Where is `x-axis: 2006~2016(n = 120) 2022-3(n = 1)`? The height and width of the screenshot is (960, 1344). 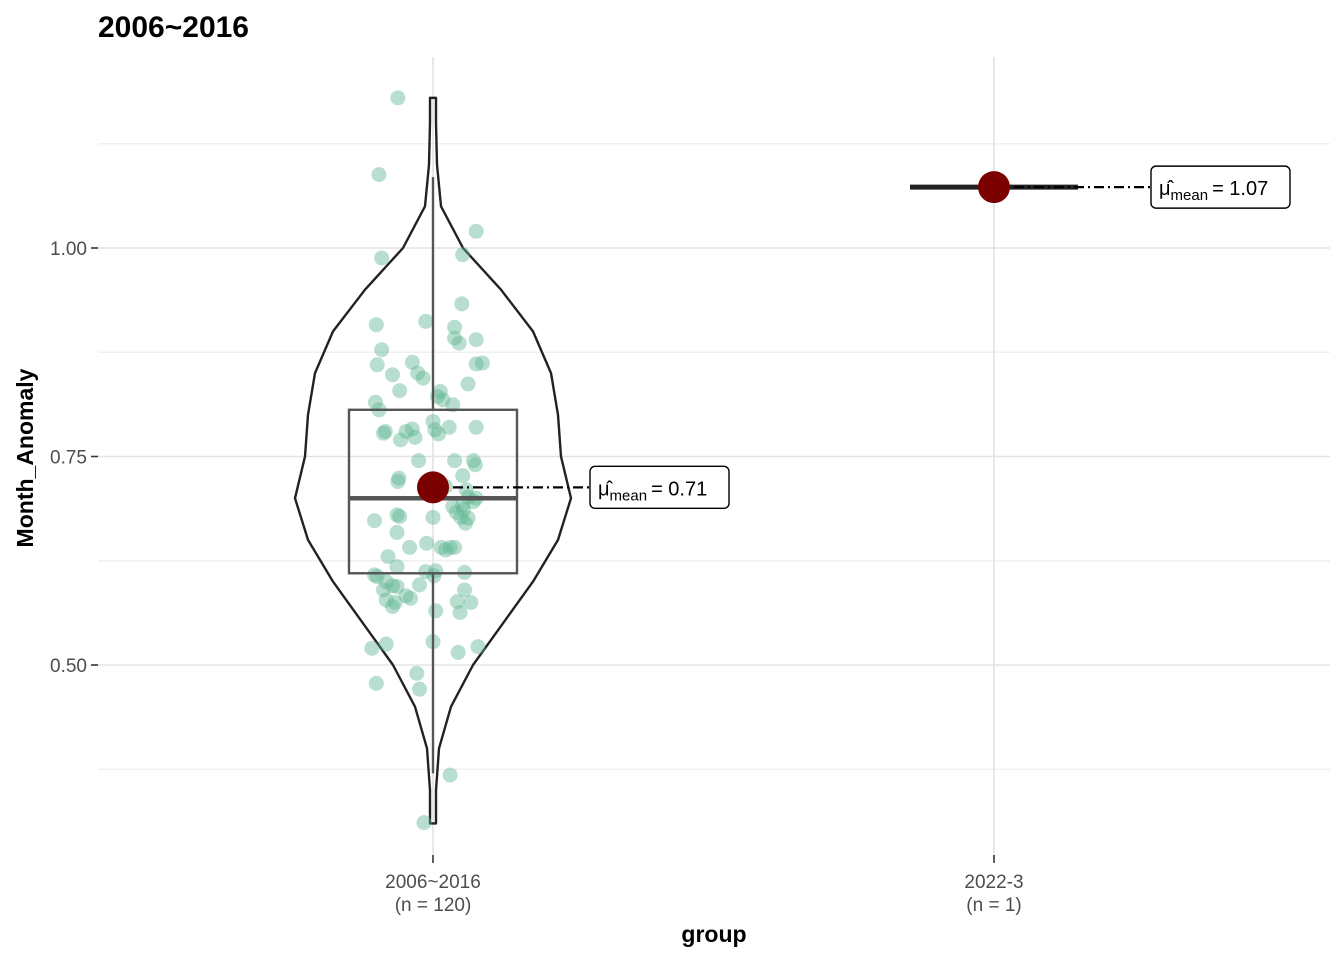
x-axis: 2006~2016(n = 120) 2022-3(n = 1) is located at coordinates (704, 885).